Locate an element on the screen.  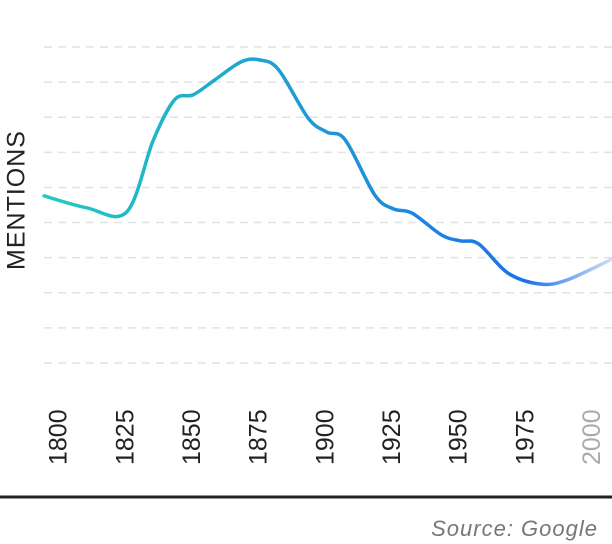
x-tick-label: 2000 is located at coordinates (592, 437).